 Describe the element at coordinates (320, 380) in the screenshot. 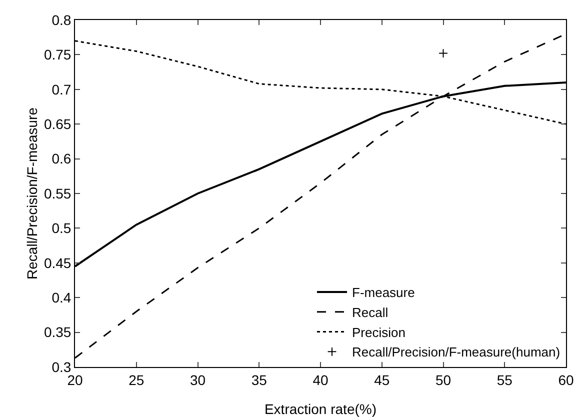

I see `x-tick-label: 40` at that location.